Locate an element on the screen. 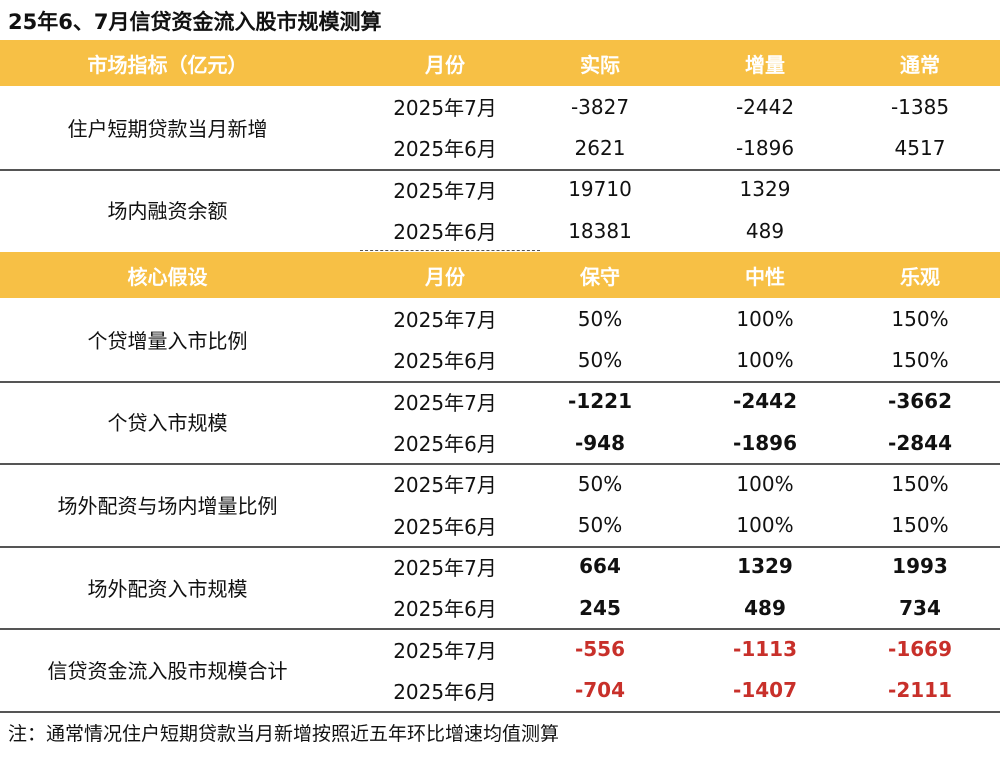 The width and height of the screenshot is (1000, 759). header-cell: 通常 is located at coordinates (920, 64).